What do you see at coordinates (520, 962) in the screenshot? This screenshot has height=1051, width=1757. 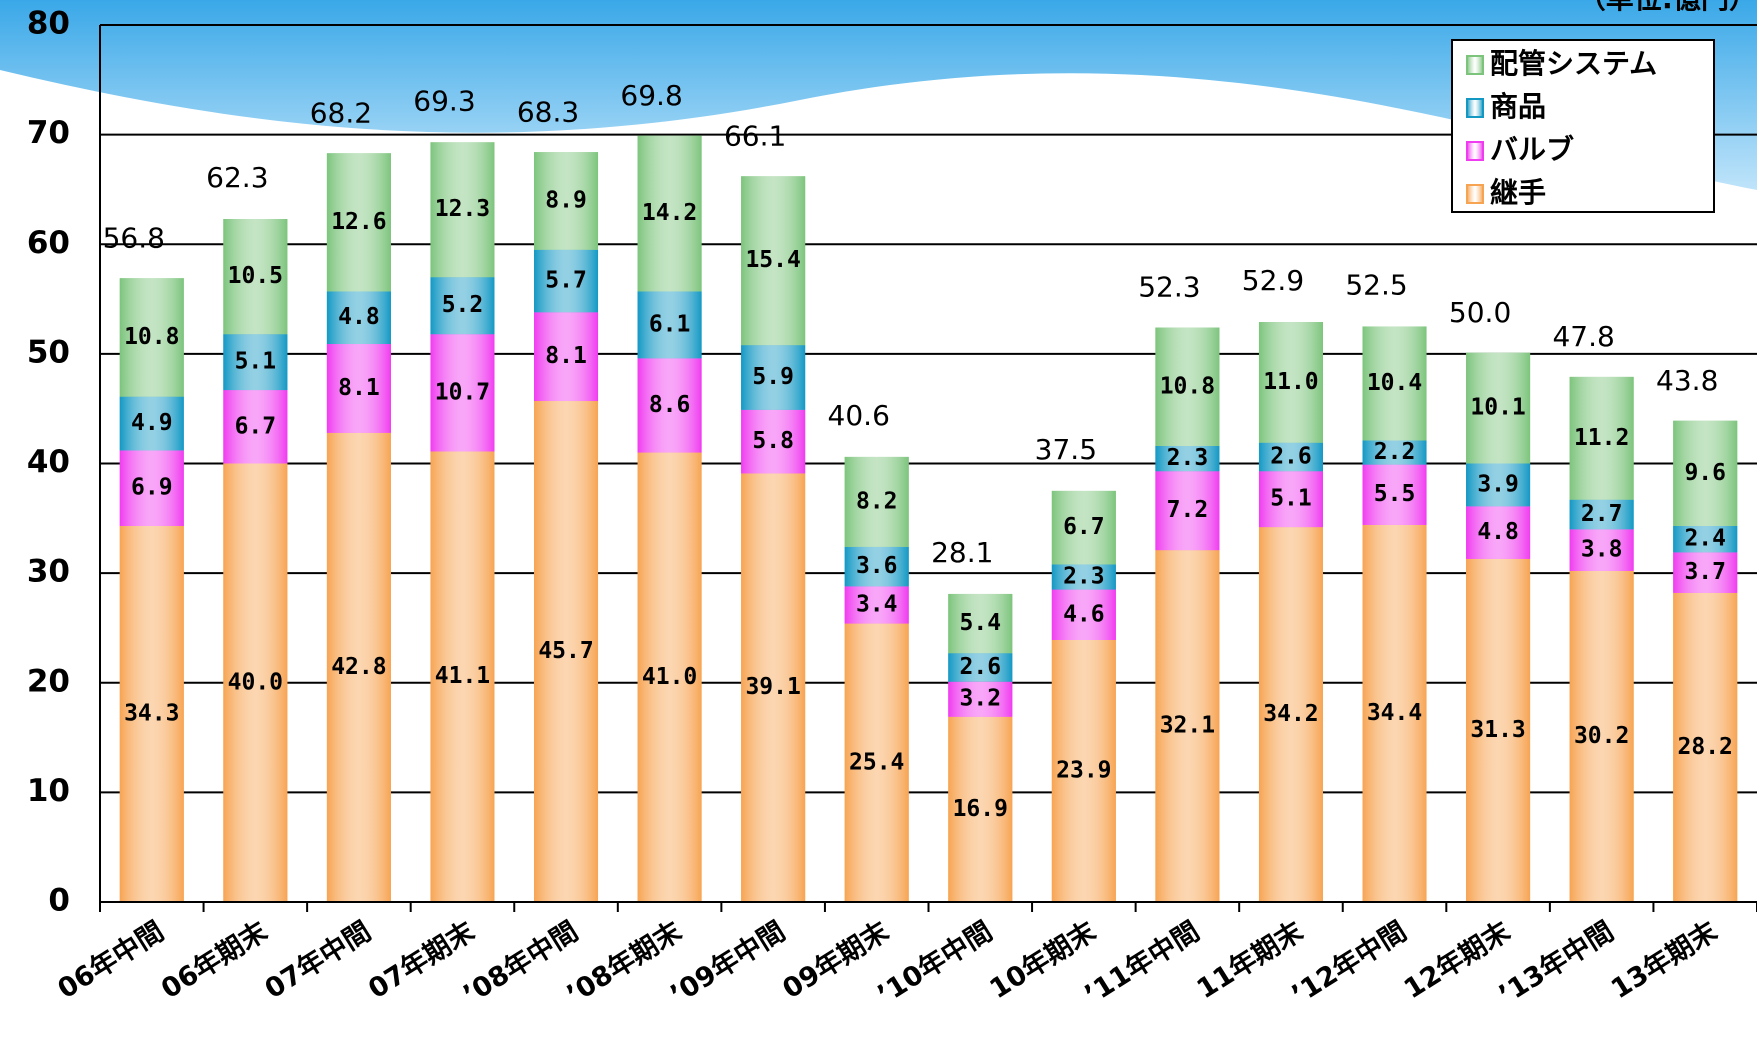 I see `x-tick-label: ’08年中間` at bounding box center [520, 962].